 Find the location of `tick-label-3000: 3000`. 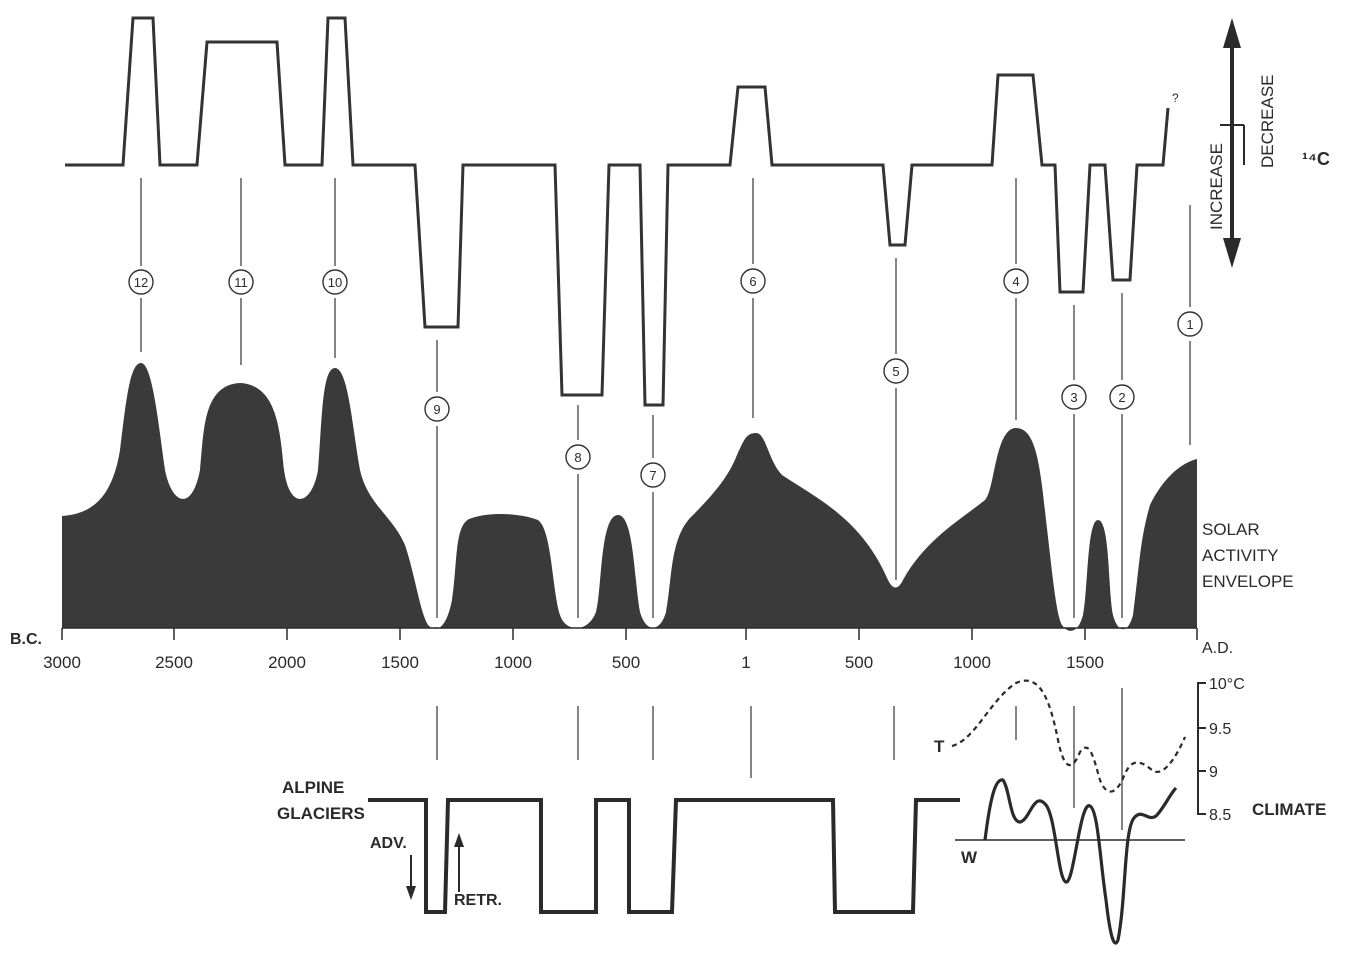

tick-label-3000: 3000 is located at coordinates (62, 662).